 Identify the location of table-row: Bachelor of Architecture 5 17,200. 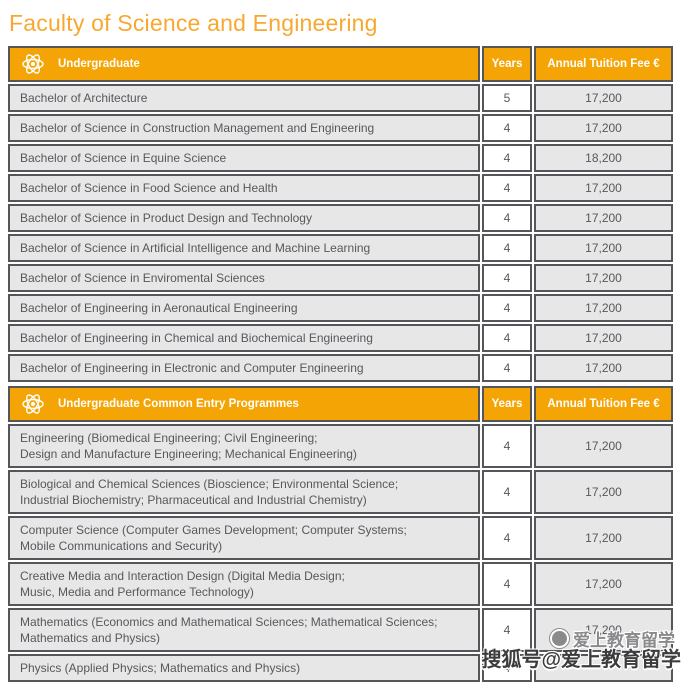
(340, 98).